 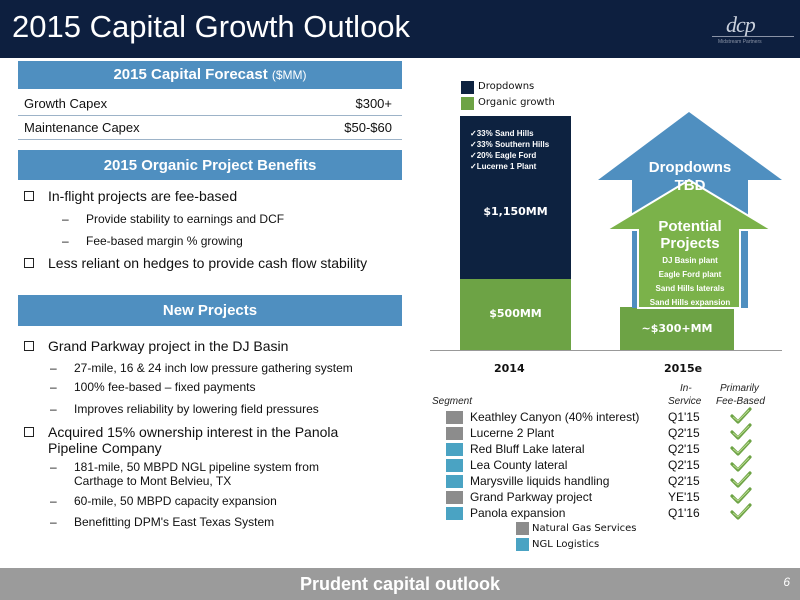 I want to click on footer-bar: Prudent capital outlook 6, so click(x=400, y=584).